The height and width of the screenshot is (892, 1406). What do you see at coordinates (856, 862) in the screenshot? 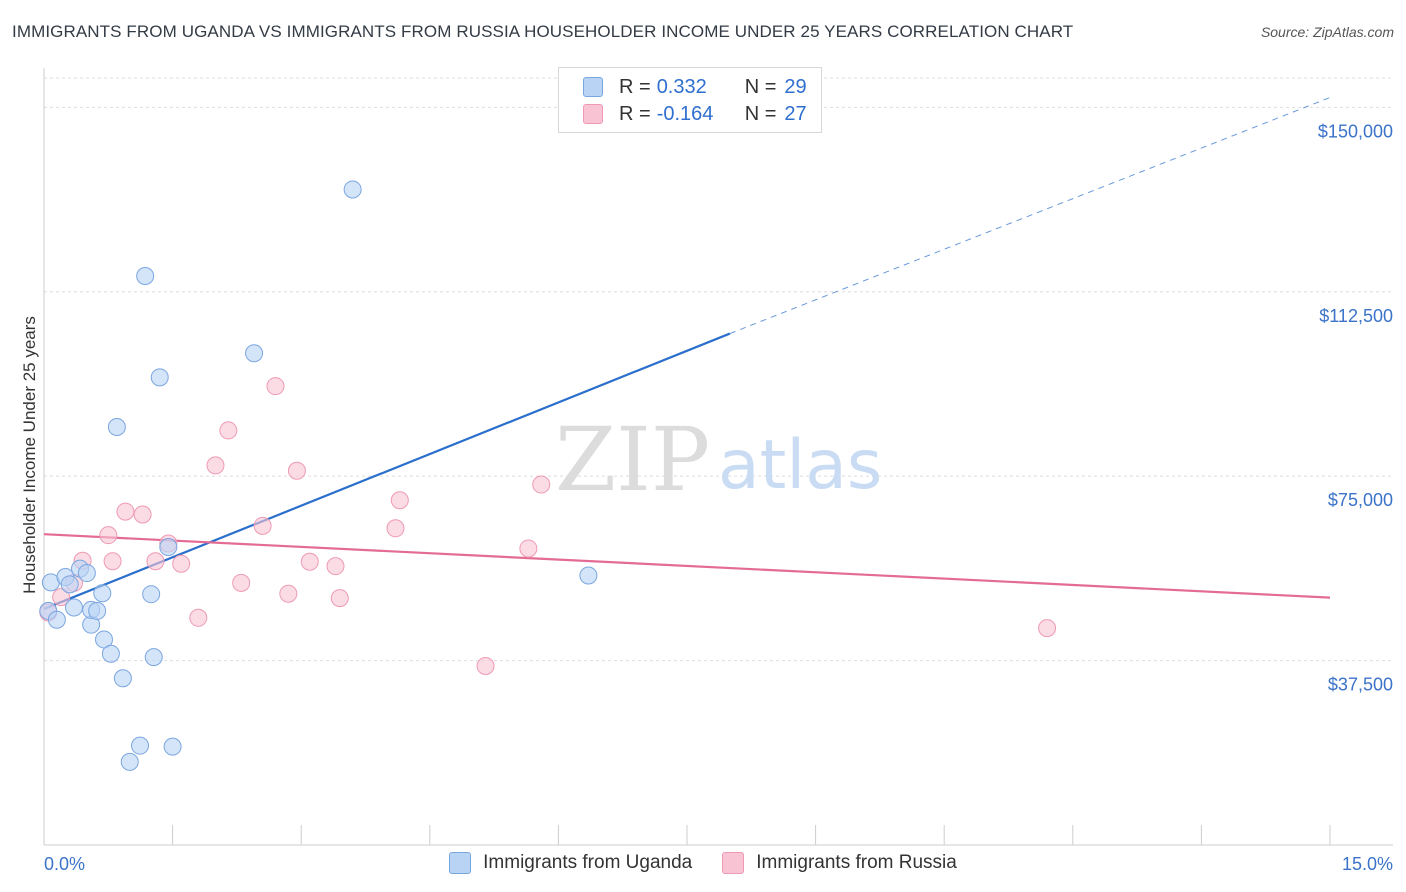
I see `legend-label-russia: Immigrants from Russia` at bounding box center [856, 862].